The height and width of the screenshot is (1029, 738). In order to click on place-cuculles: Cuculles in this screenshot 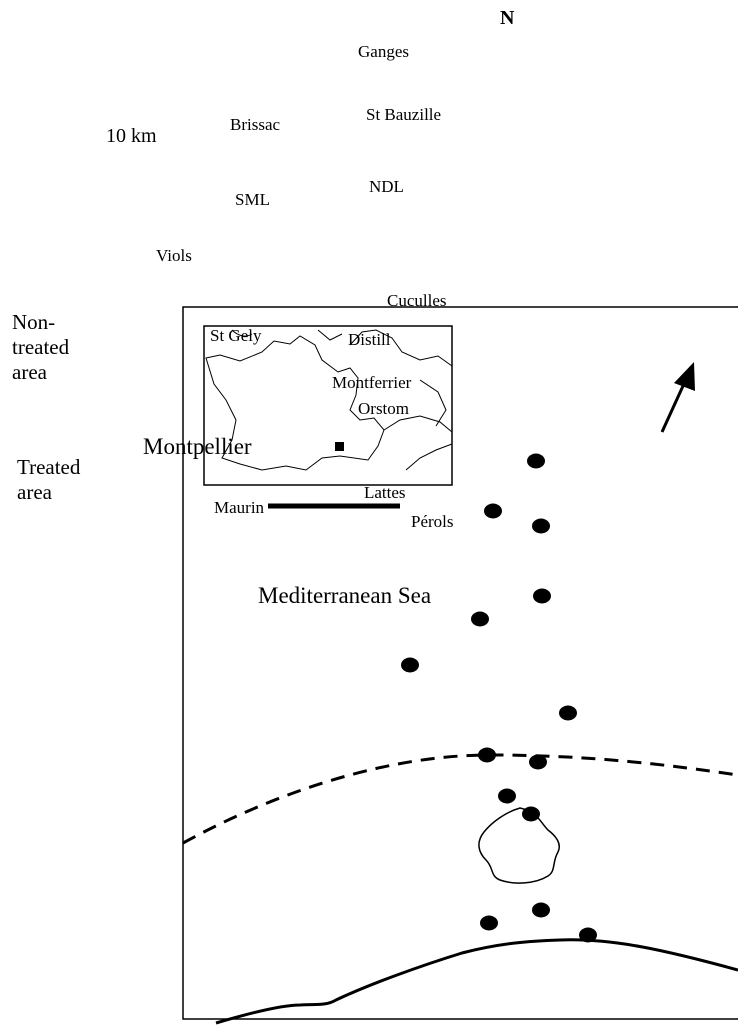, I will do `click(417, 300)`.